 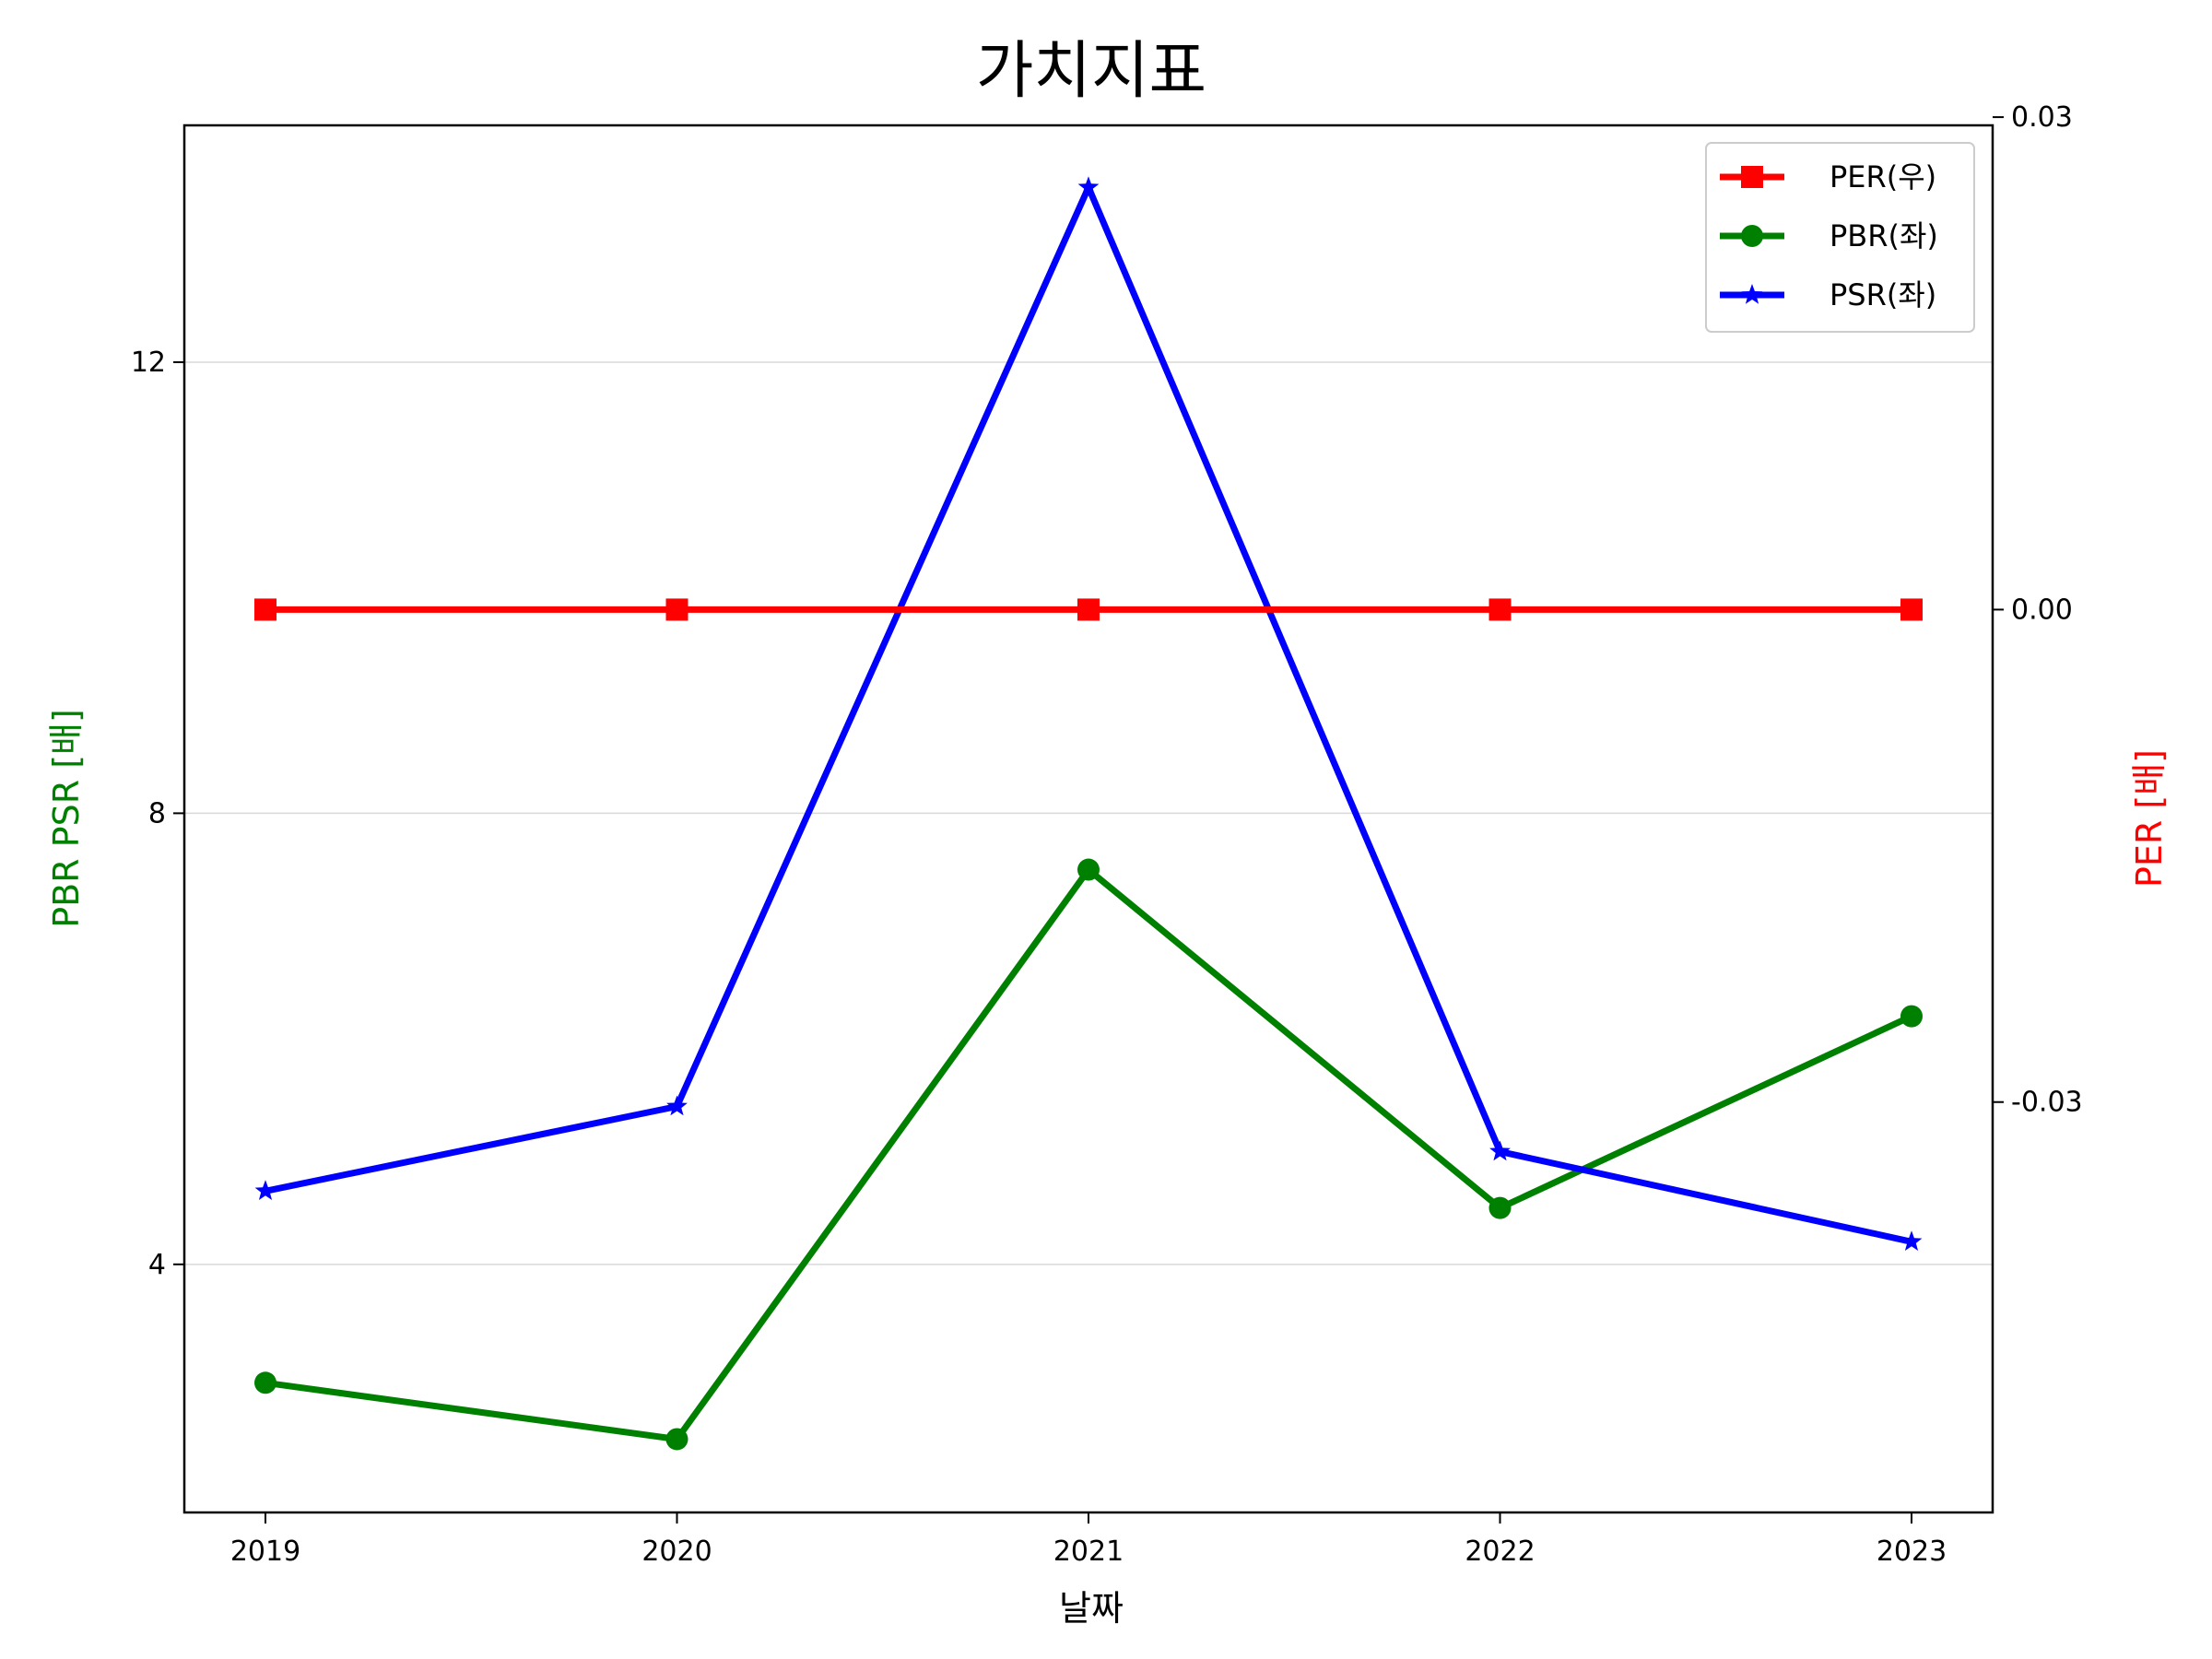 I want to click on x-tick-label: 2019, so click(x=265, y=1551).